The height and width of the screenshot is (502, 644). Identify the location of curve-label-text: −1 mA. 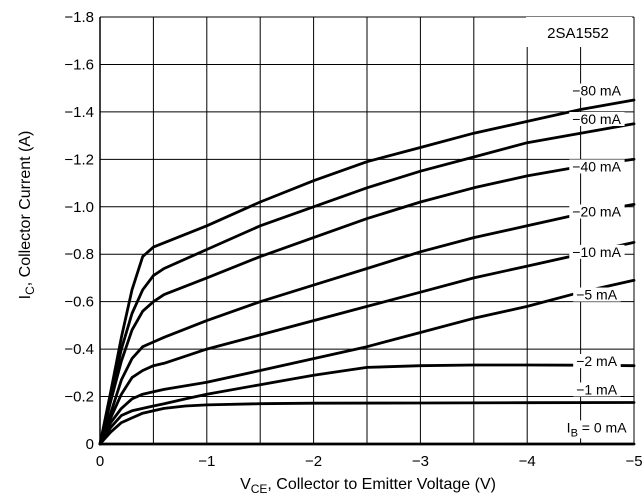
(597, 389).